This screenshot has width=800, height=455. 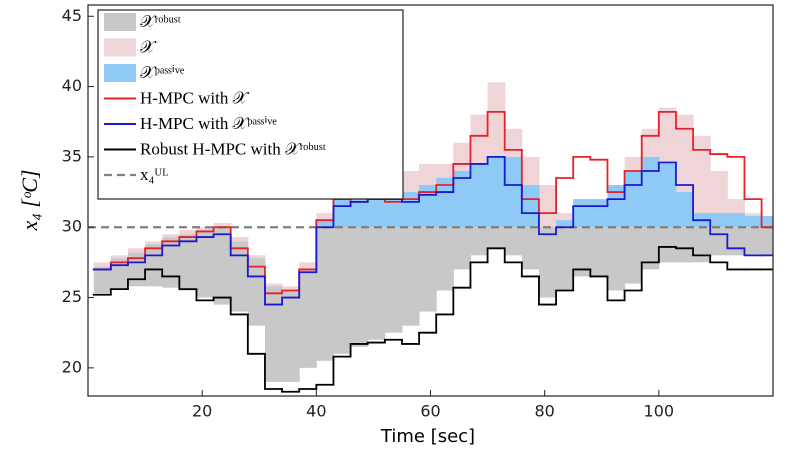 I want to click on x-tick-label: 60, so click(x=430, y=411).